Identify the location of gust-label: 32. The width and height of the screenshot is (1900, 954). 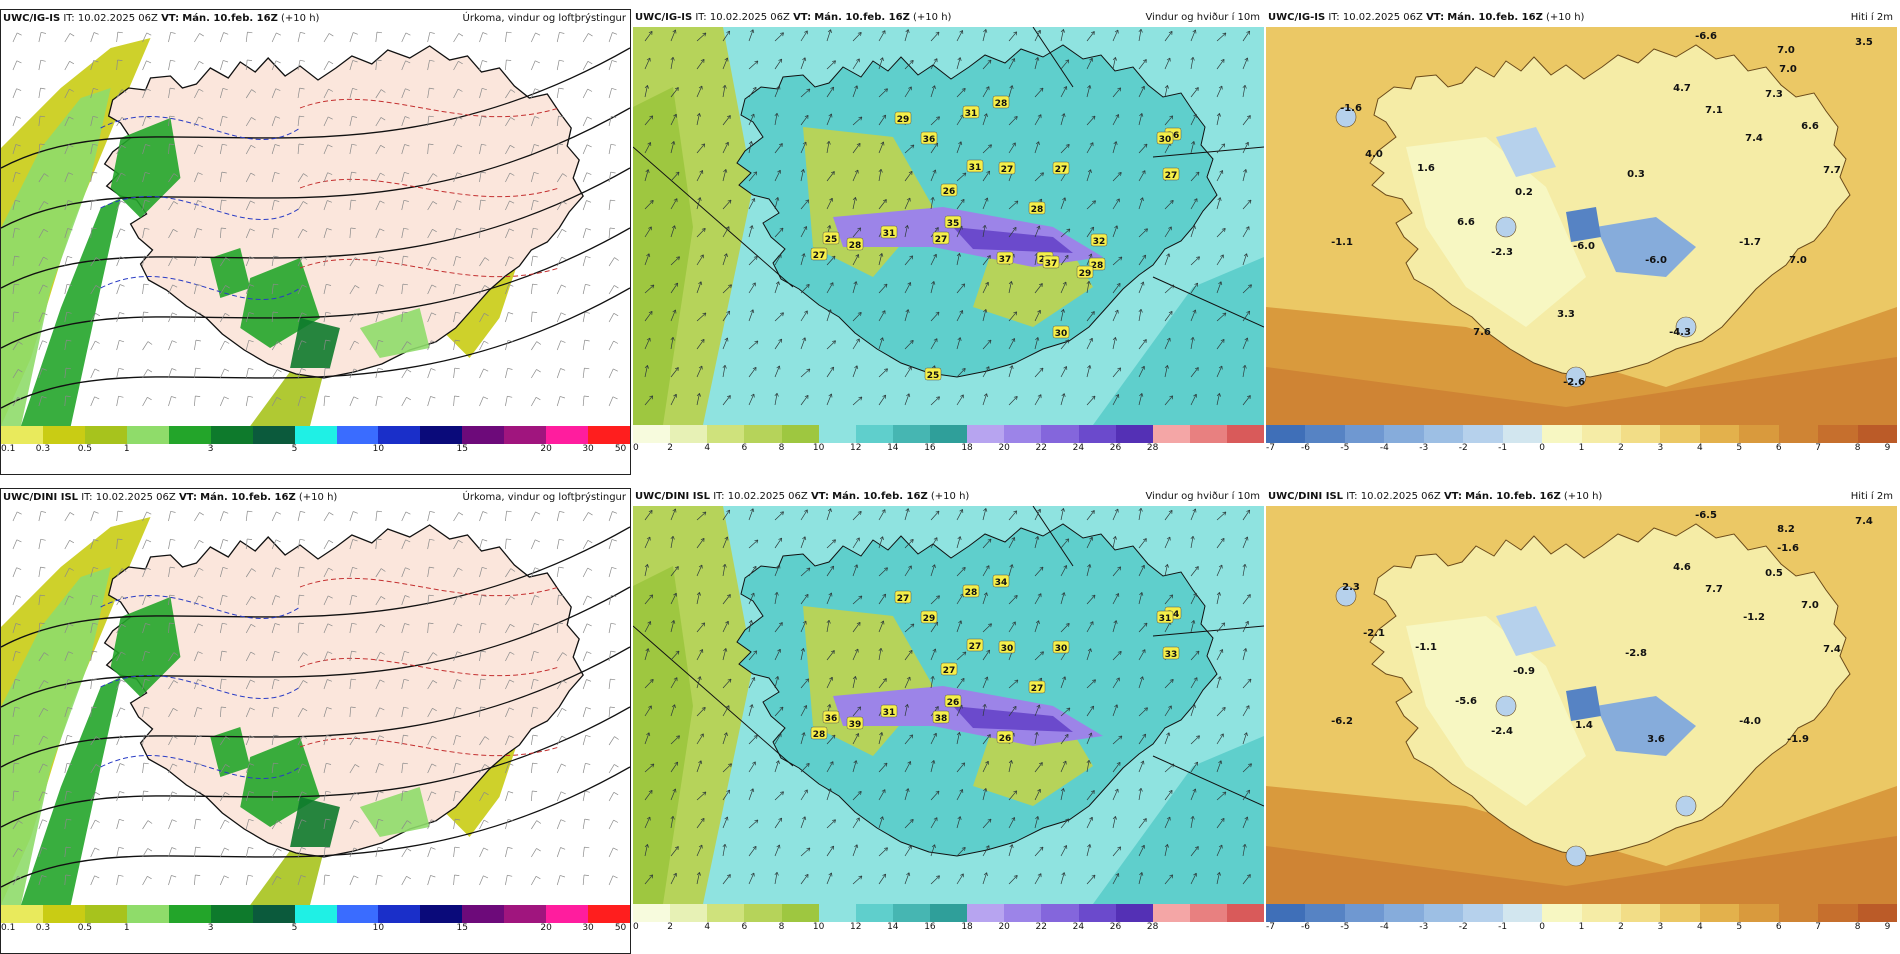
(1099, 240).